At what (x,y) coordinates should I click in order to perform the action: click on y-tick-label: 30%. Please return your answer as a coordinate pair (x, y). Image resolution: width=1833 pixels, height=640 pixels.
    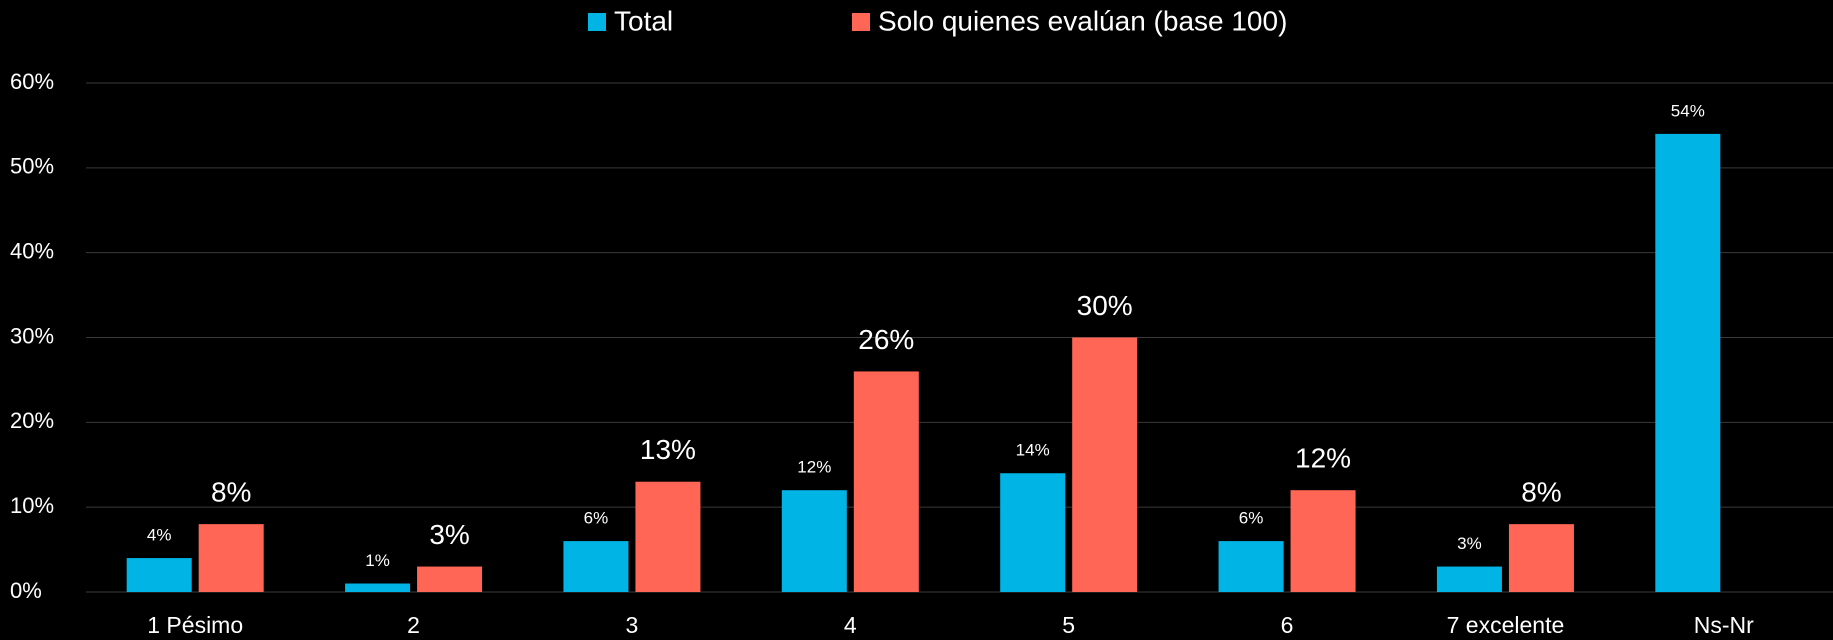
    Looking at the image, I should click on (32, 335).